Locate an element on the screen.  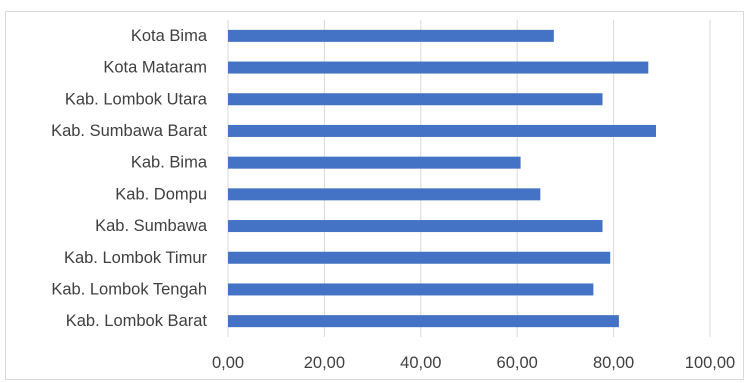
x-tick-label: 60,00 is located at coordinates (517, 363).